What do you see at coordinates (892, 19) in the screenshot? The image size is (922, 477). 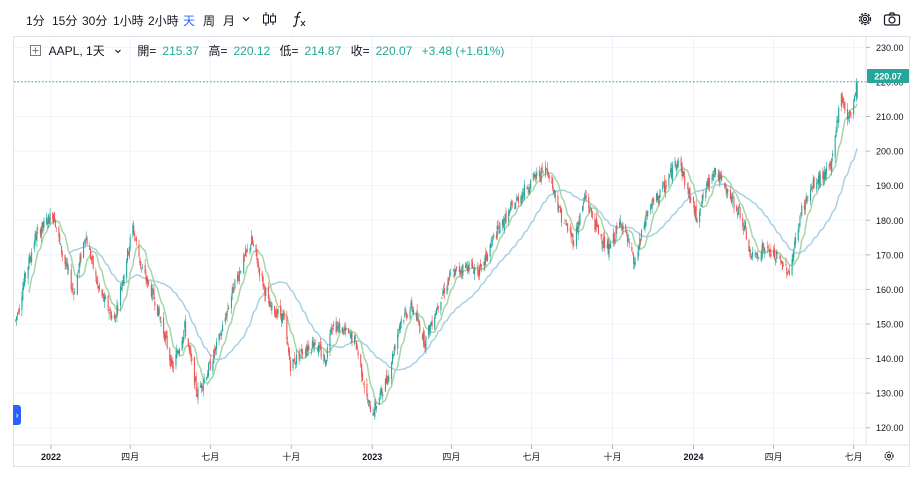 I see `camera-icon` at bounding box center [892, 19].